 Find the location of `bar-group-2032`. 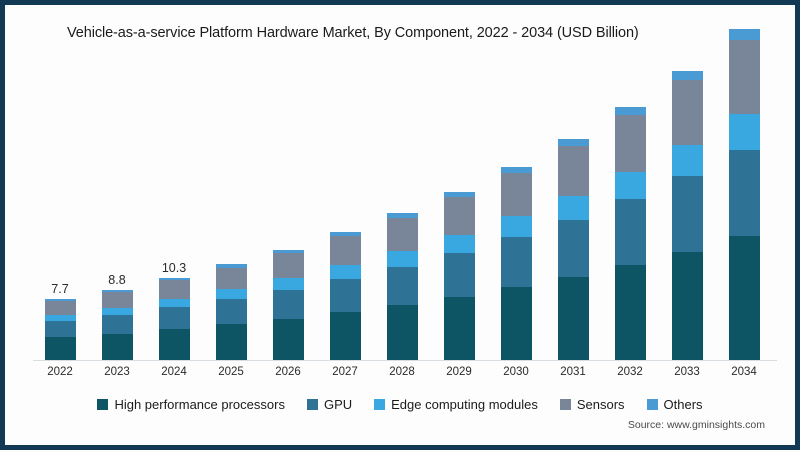

bar-group-2032 is located at coordinates (630, 206).